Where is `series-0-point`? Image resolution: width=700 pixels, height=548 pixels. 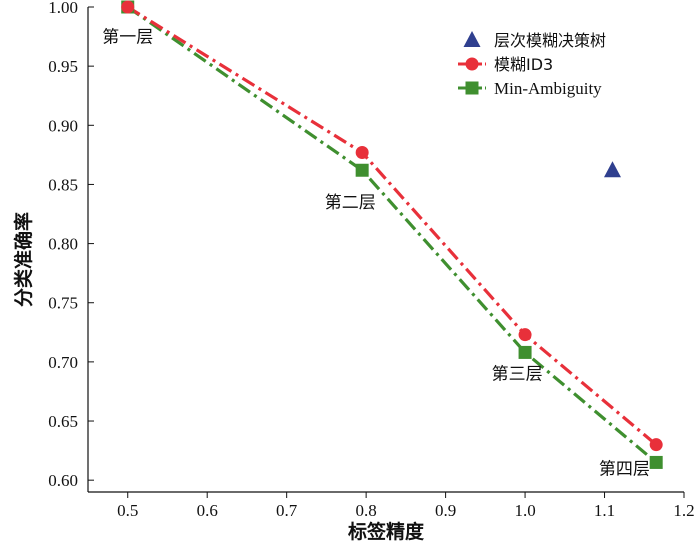
series-0-point is located at coordinates (612, 169).